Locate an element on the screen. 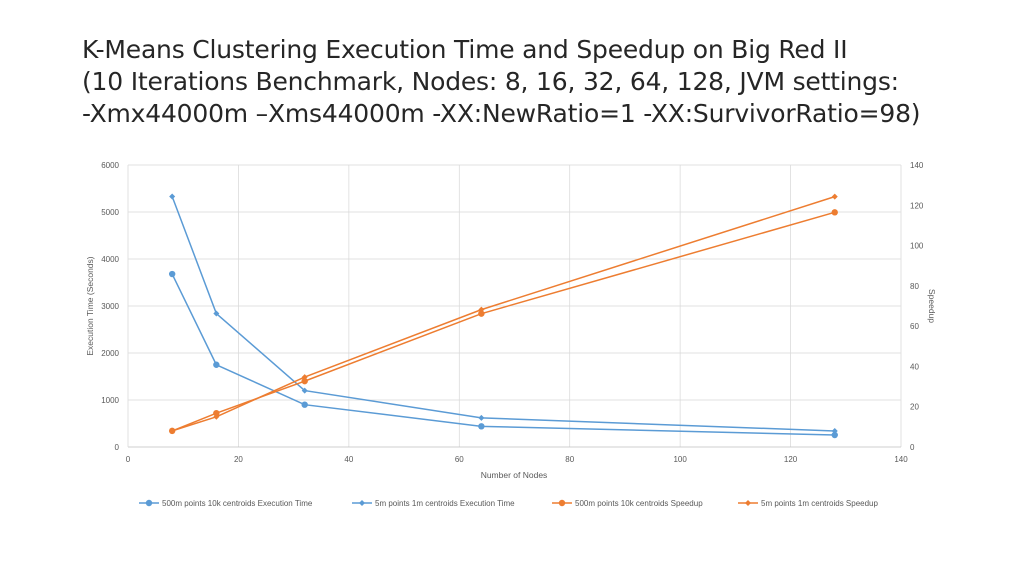 This screenshot has width=1024, height=576. y2-tick-label: 80 is located at coordinates (914, 286).